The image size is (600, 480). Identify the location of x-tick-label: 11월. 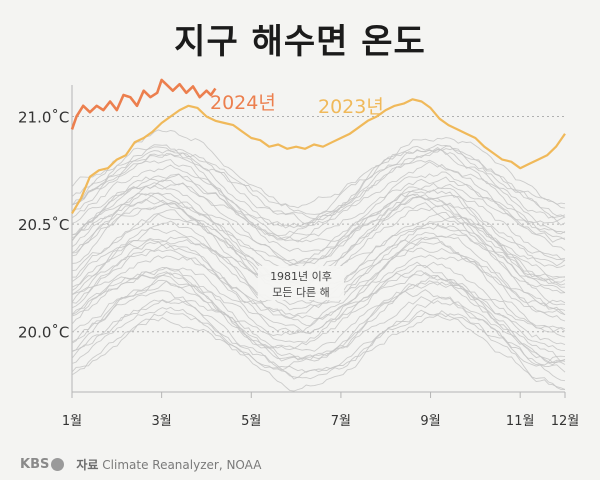
(520, 421).